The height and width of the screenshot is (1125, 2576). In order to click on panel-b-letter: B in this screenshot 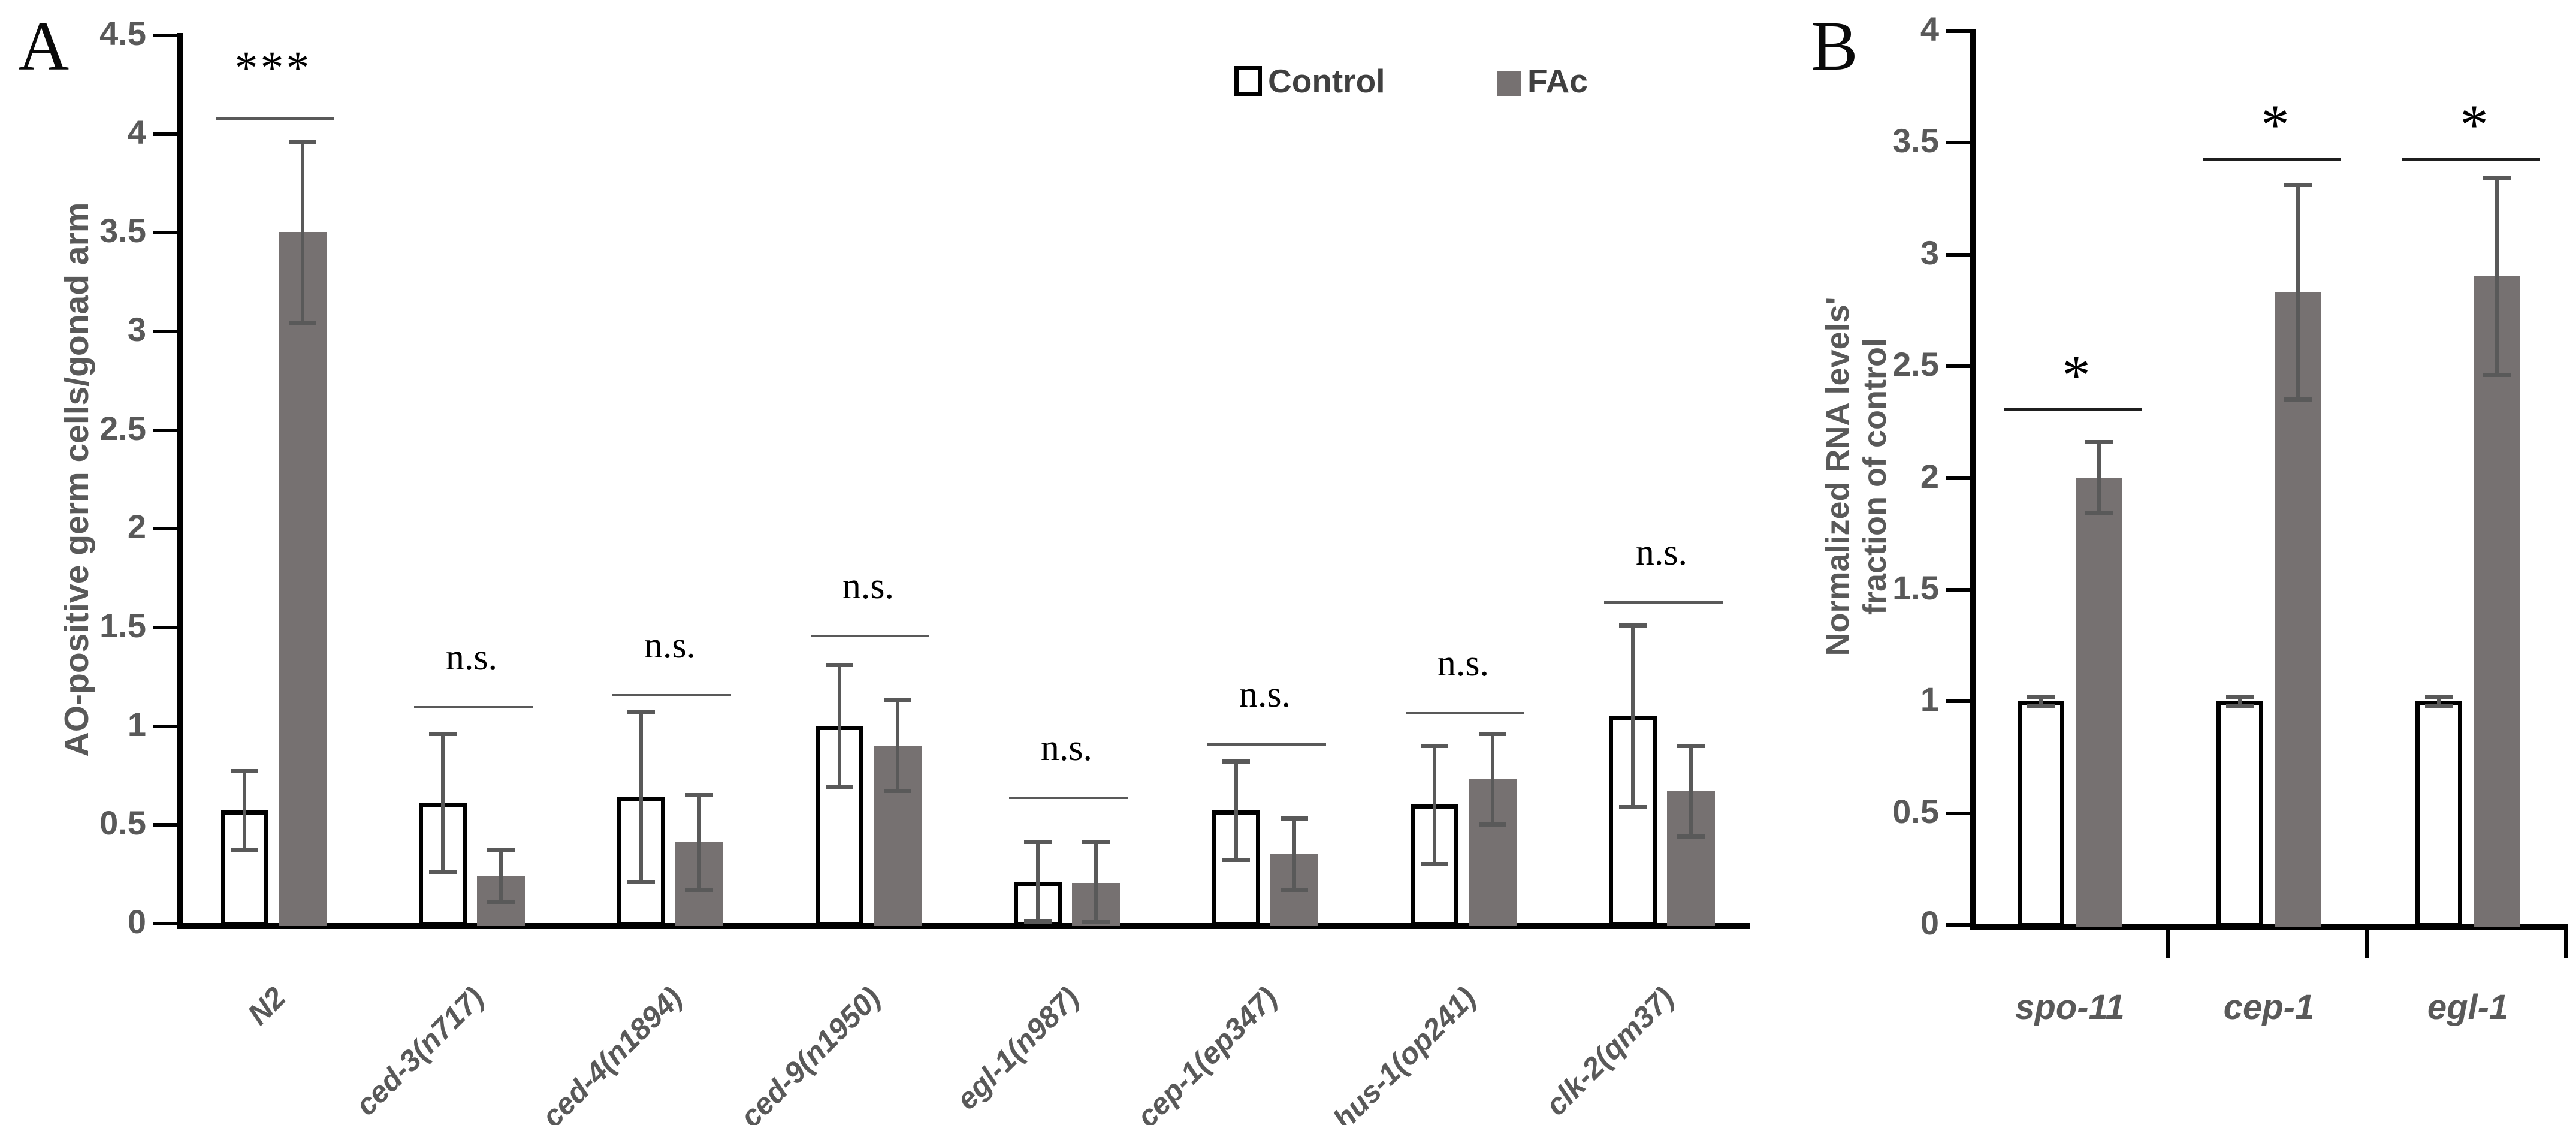, I will do `click(1835, 46)`.